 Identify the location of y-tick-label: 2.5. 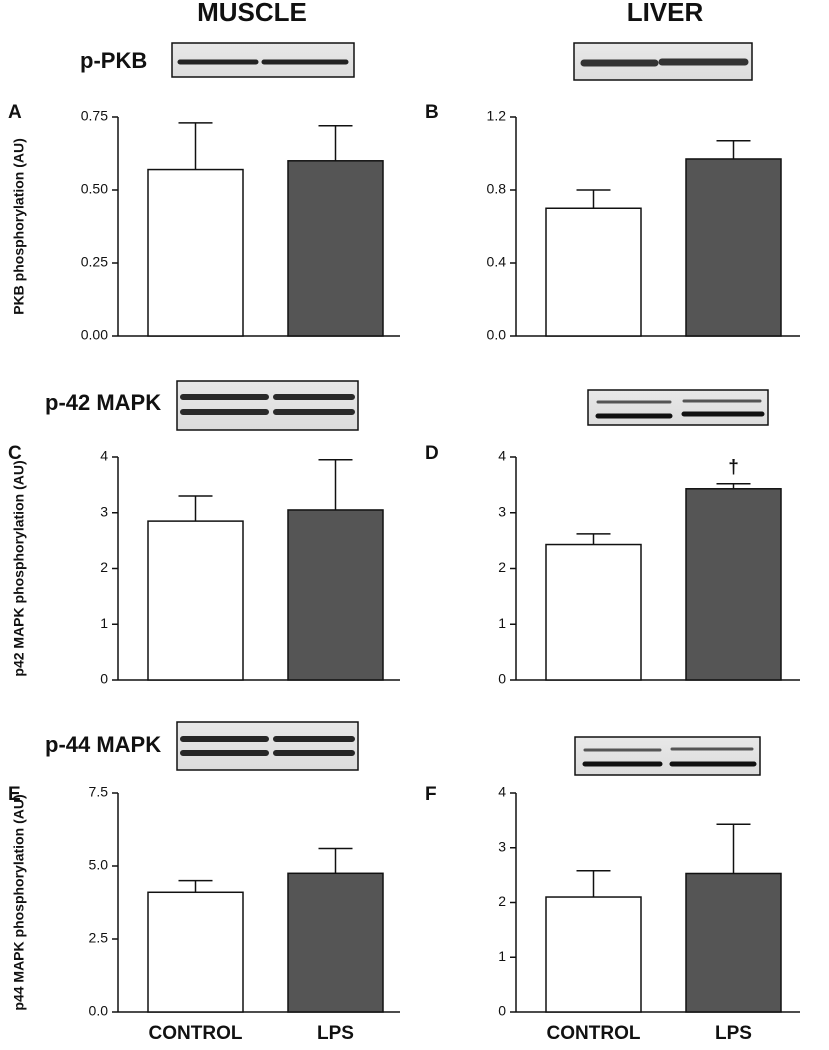
(99, 938).